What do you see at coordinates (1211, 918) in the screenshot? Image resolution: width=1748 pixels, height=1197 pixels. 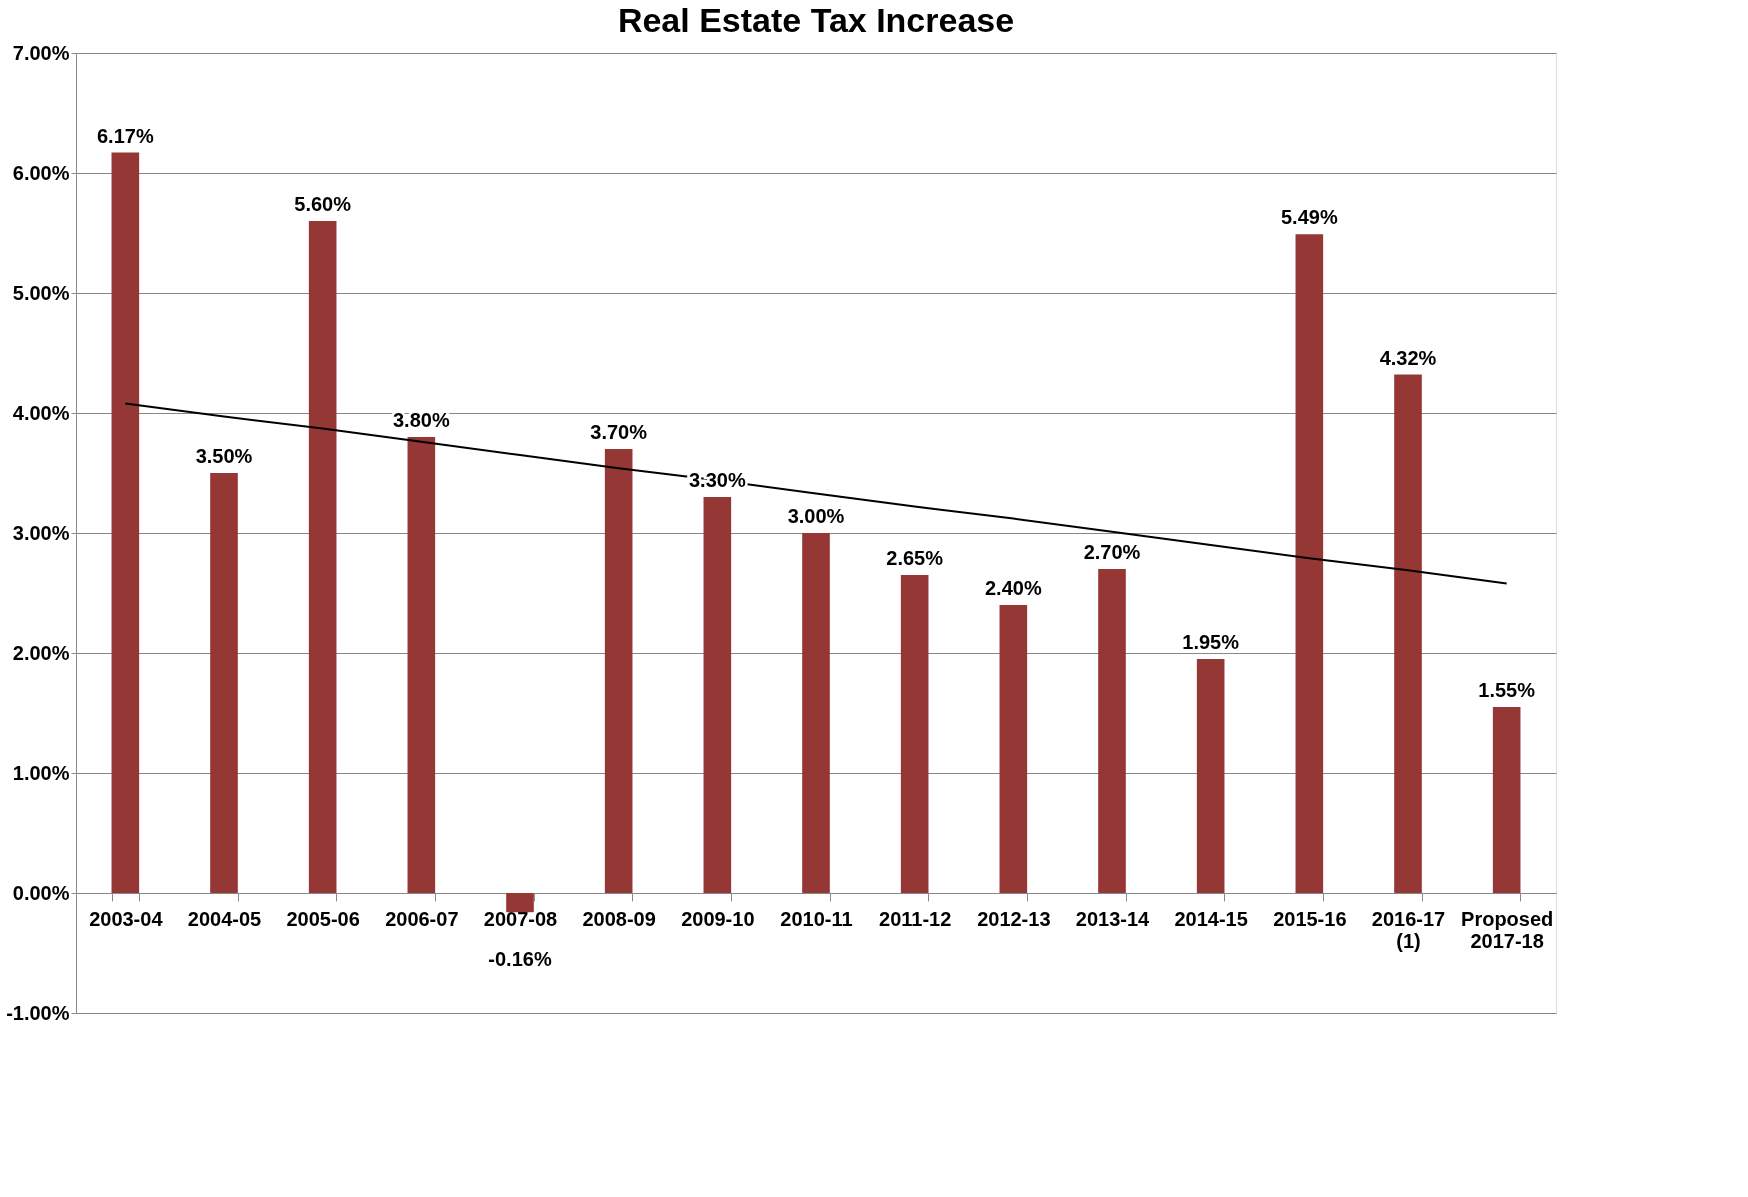 I see `x-tick-label: 2014-15` at bounding box center [1211, 918].